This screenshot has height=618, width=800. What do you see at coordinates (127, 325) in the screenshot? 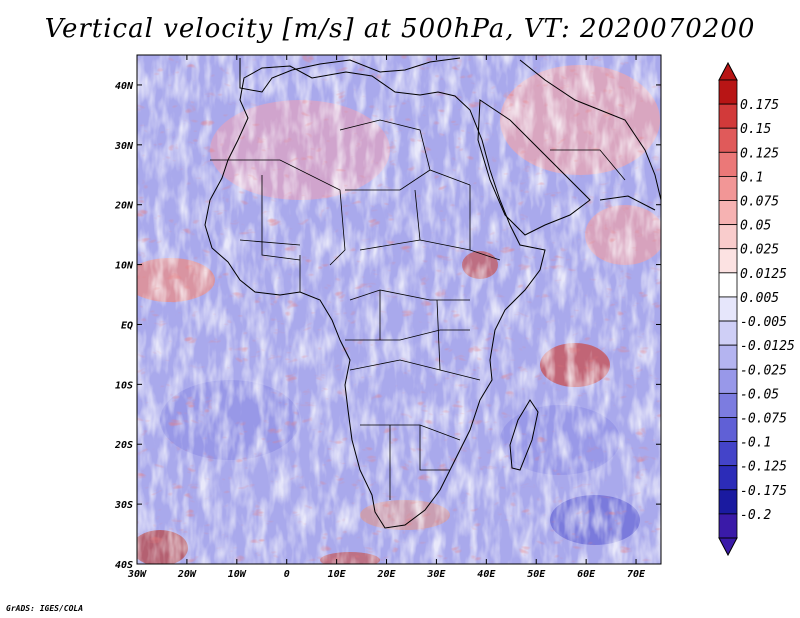
I see `lat-tick-label: EQ` at bounding box center [127, 325].